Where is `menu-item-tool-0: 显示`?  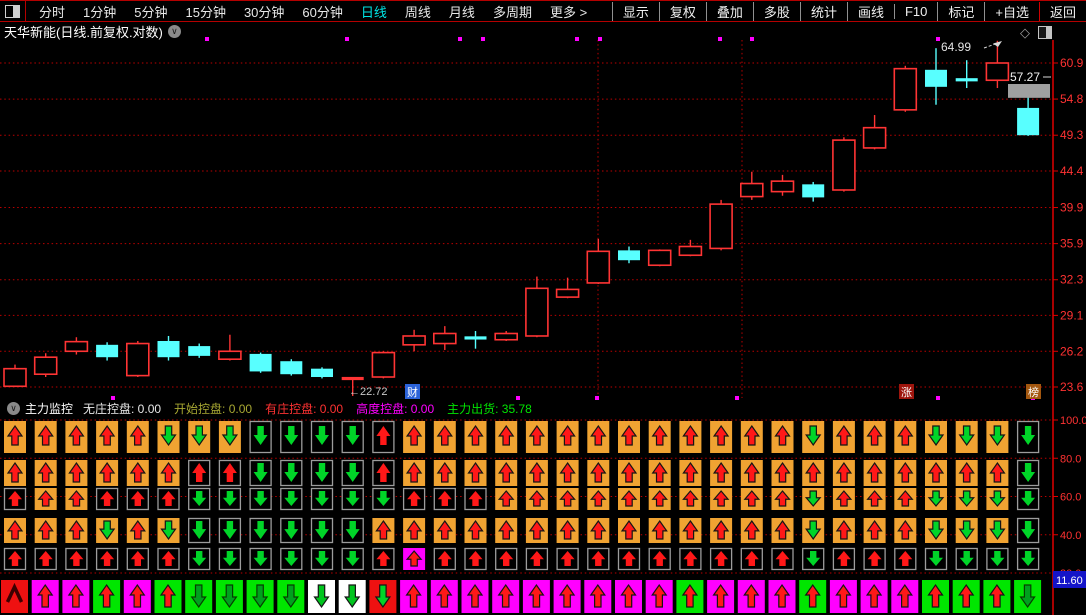 menu-item-tool-0: 显示 is located at coordinates (635, 11).